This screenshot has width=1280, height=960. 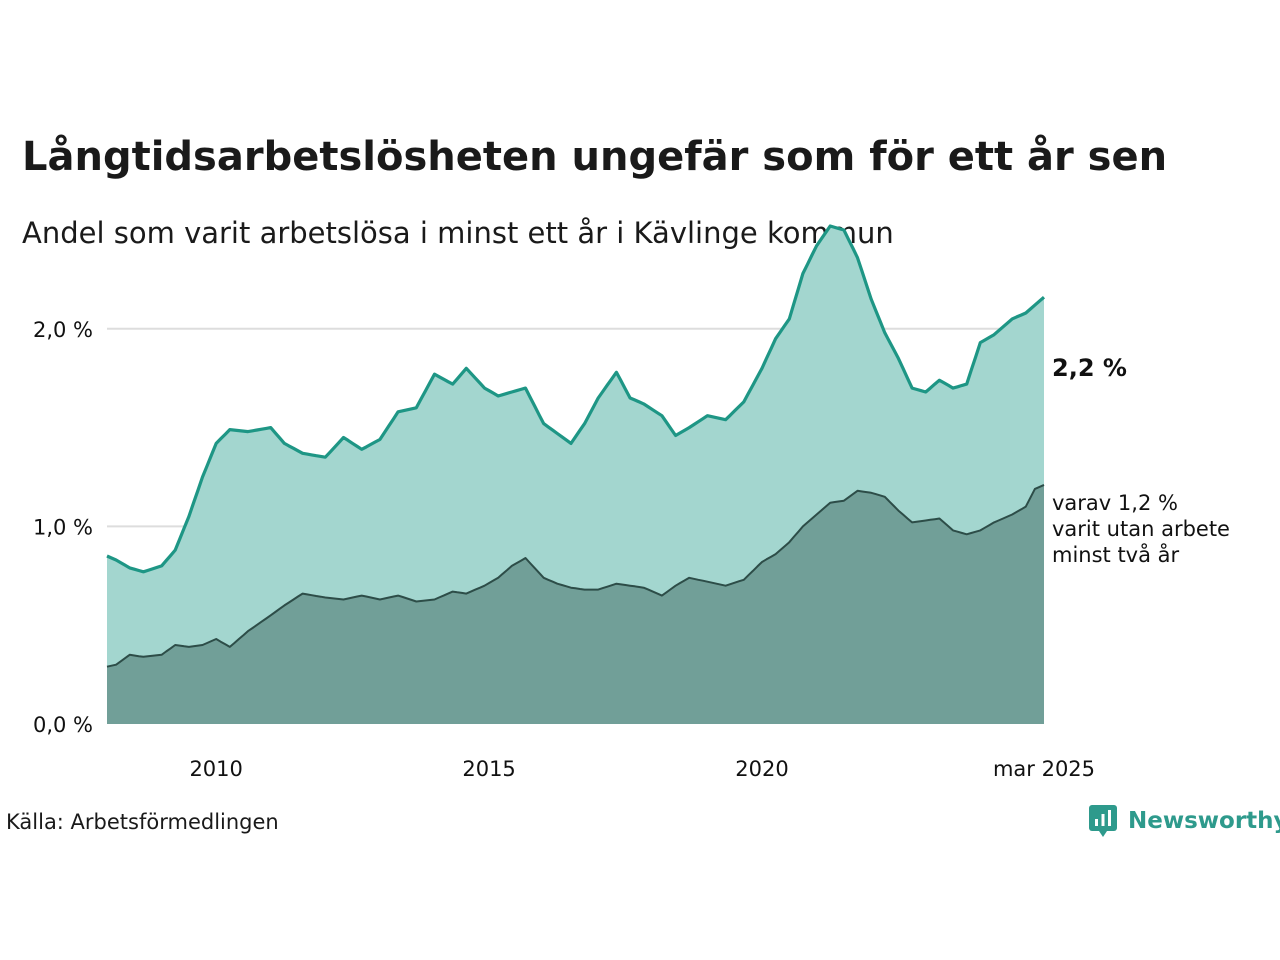 What do you see at coordinates (488, 769) in the screenshot?
I see `x-tick-label: 2015` at bounding box center [488, 769].